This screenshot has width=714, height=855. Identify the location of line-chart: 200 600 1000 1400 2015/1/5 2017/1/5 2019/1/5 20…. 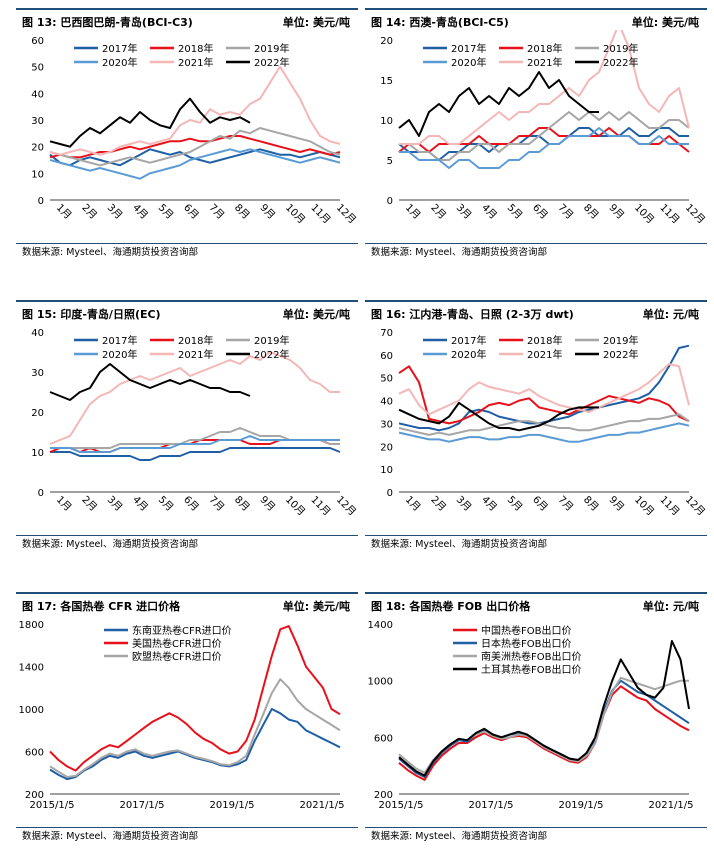
(536, 720).